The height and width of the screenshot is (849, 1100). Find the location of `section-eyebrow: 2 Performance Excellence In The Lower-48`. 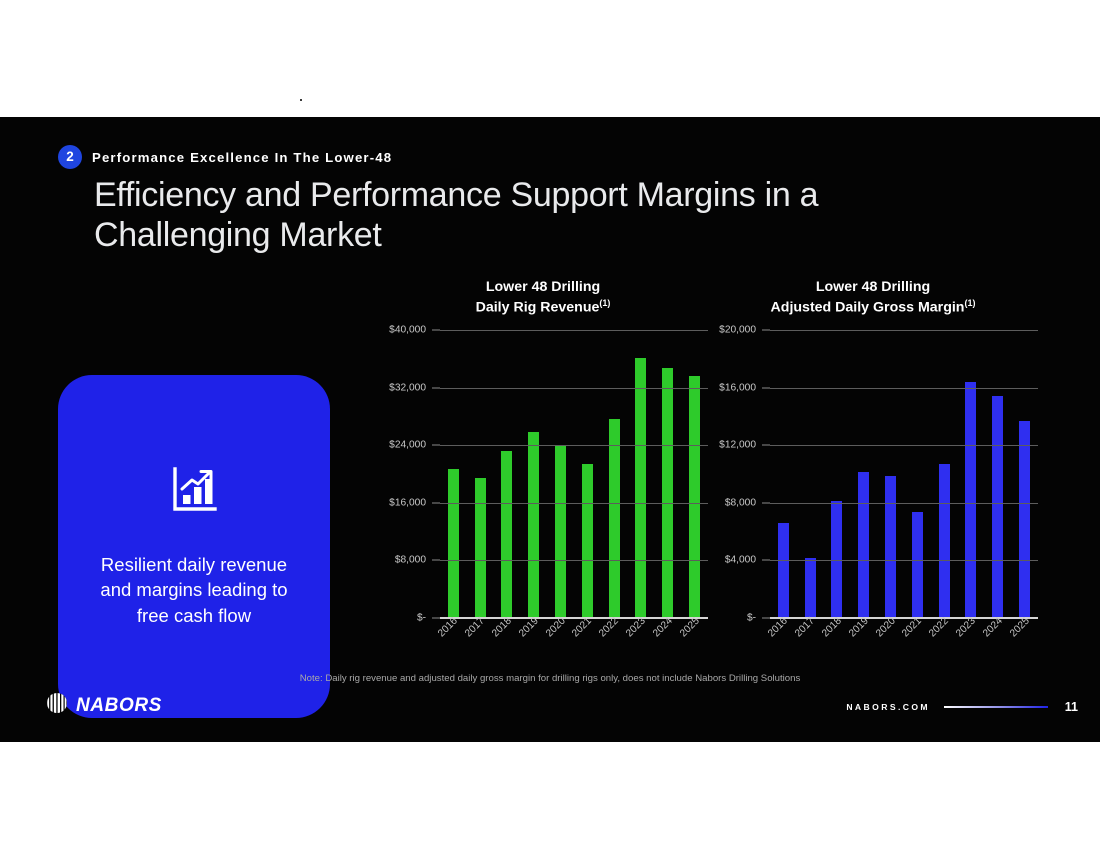

section-eyebrow: 2 Performance Excellence In The Lower-48 is located at coordinates (225, 157).